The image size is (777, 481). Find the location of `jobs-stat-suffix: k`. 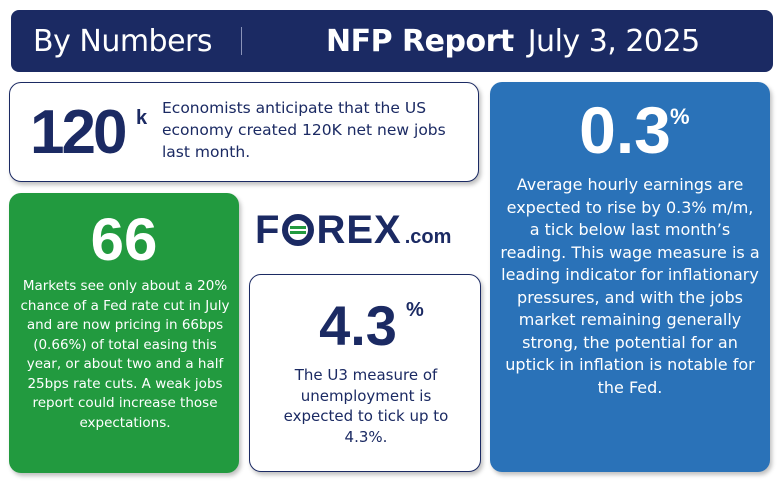

jobs-stat-suffix: k is located at coordinates (142, 118).